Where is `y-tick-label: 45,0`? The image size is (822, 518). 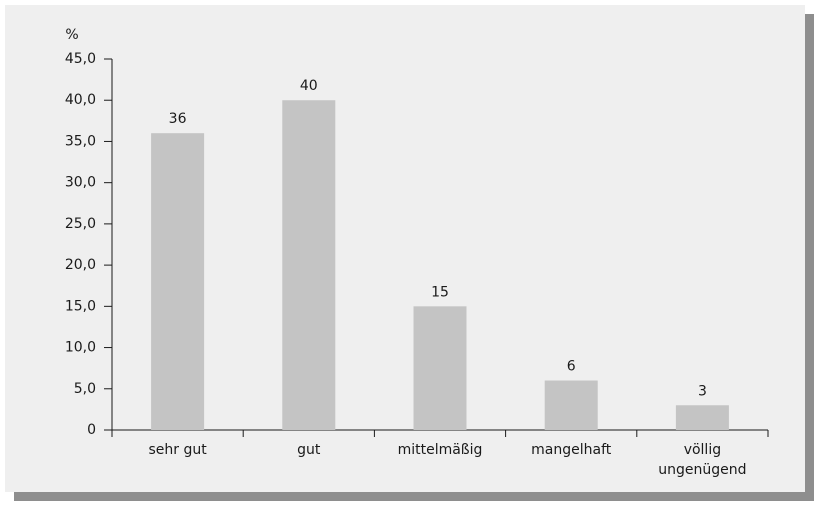 y-tick-label: 45,0 is located at coordinates (80, 59).